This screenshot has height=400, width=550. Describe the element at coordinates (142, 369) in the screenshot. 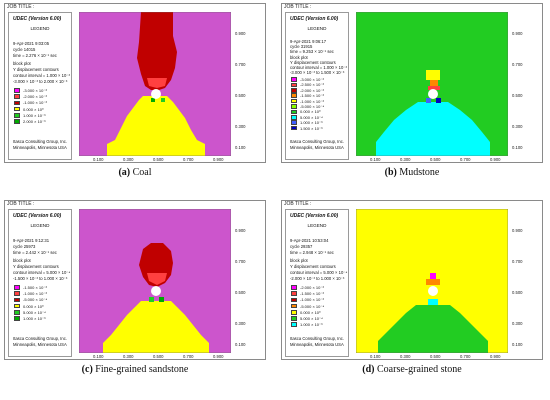

I see `caption-name: Fine-grained sandstone` at that location.